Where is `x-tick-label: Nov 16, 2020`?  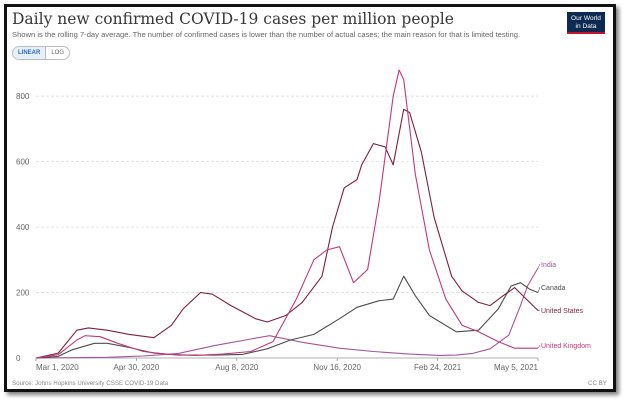
x-tick-label: Nov 16, 2020 is located at coordinates (337, 367).